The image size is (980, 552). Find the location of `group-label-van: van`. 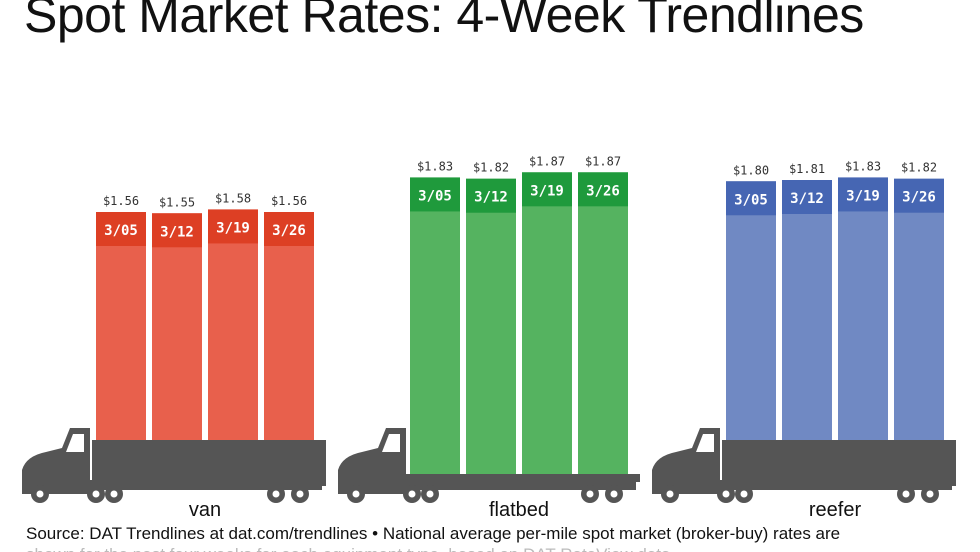

group-label-van: van is located at coordinates (205, 510).